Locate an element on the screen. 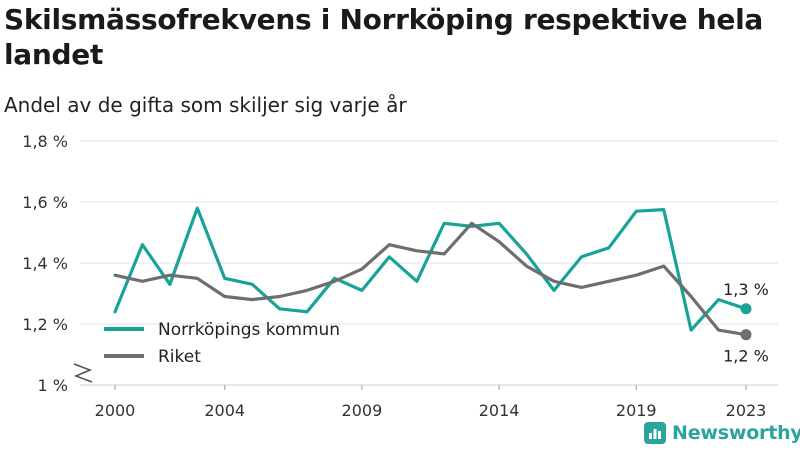 The image size is (800, 450). x-axis-ticks: 2000 2004 2009 2014 2019 2023 is located at coordinates (431, 402).